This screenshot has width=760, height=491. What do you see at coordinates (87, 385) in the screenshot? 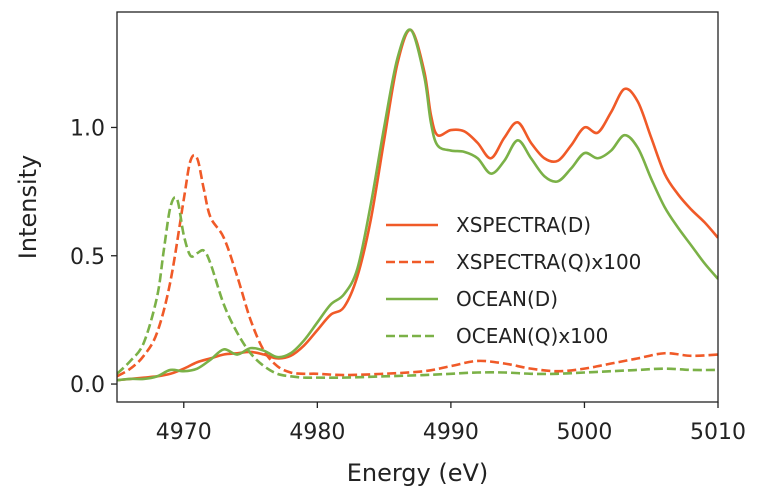
I see `y-tick-label: 0.0` at bounding box center [87, 385].